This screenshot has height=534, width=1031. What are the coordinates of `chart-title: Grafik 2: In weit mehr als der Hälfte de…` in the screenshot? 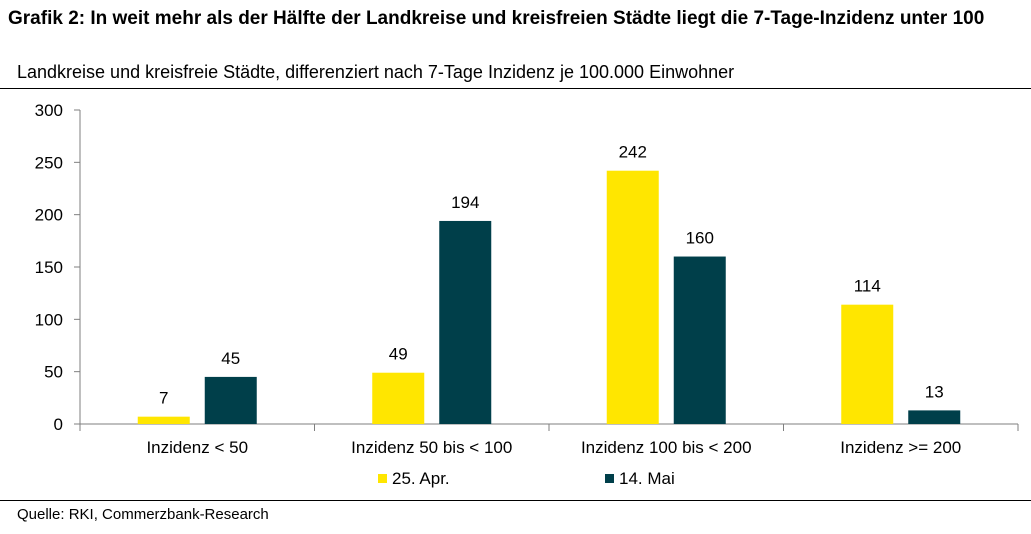 It's located at (496, 18).